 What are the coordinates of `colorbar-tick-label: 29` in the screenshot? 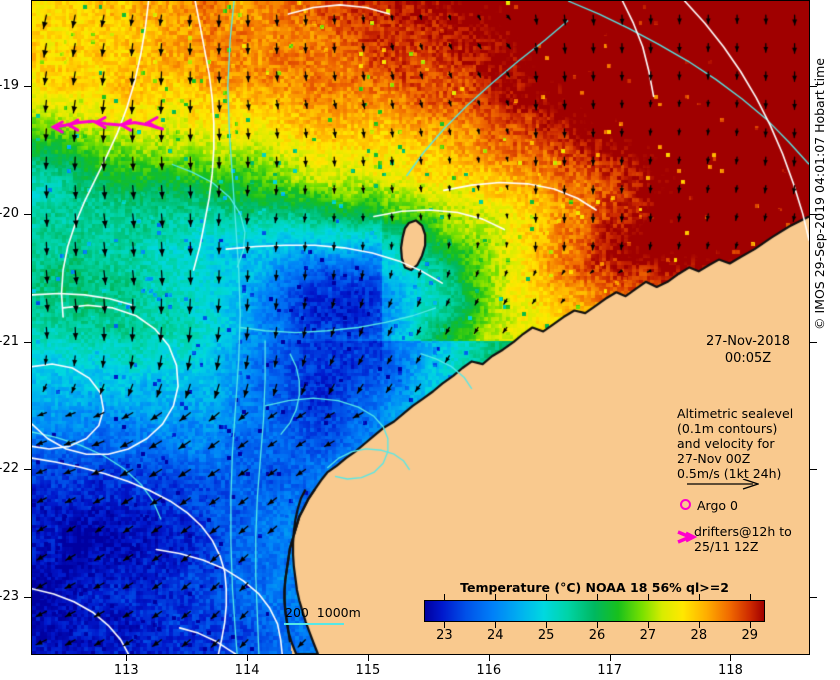 It's located at (749, 635).